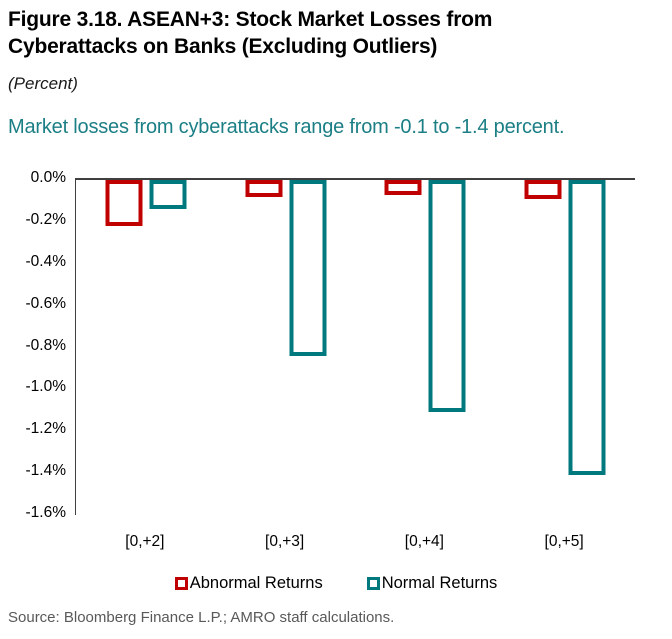  What do you see at coordinates (46, 471) in the screenshot?
I see `y-axis-tick-label: -1.4%` at bounding box center [46, 471].